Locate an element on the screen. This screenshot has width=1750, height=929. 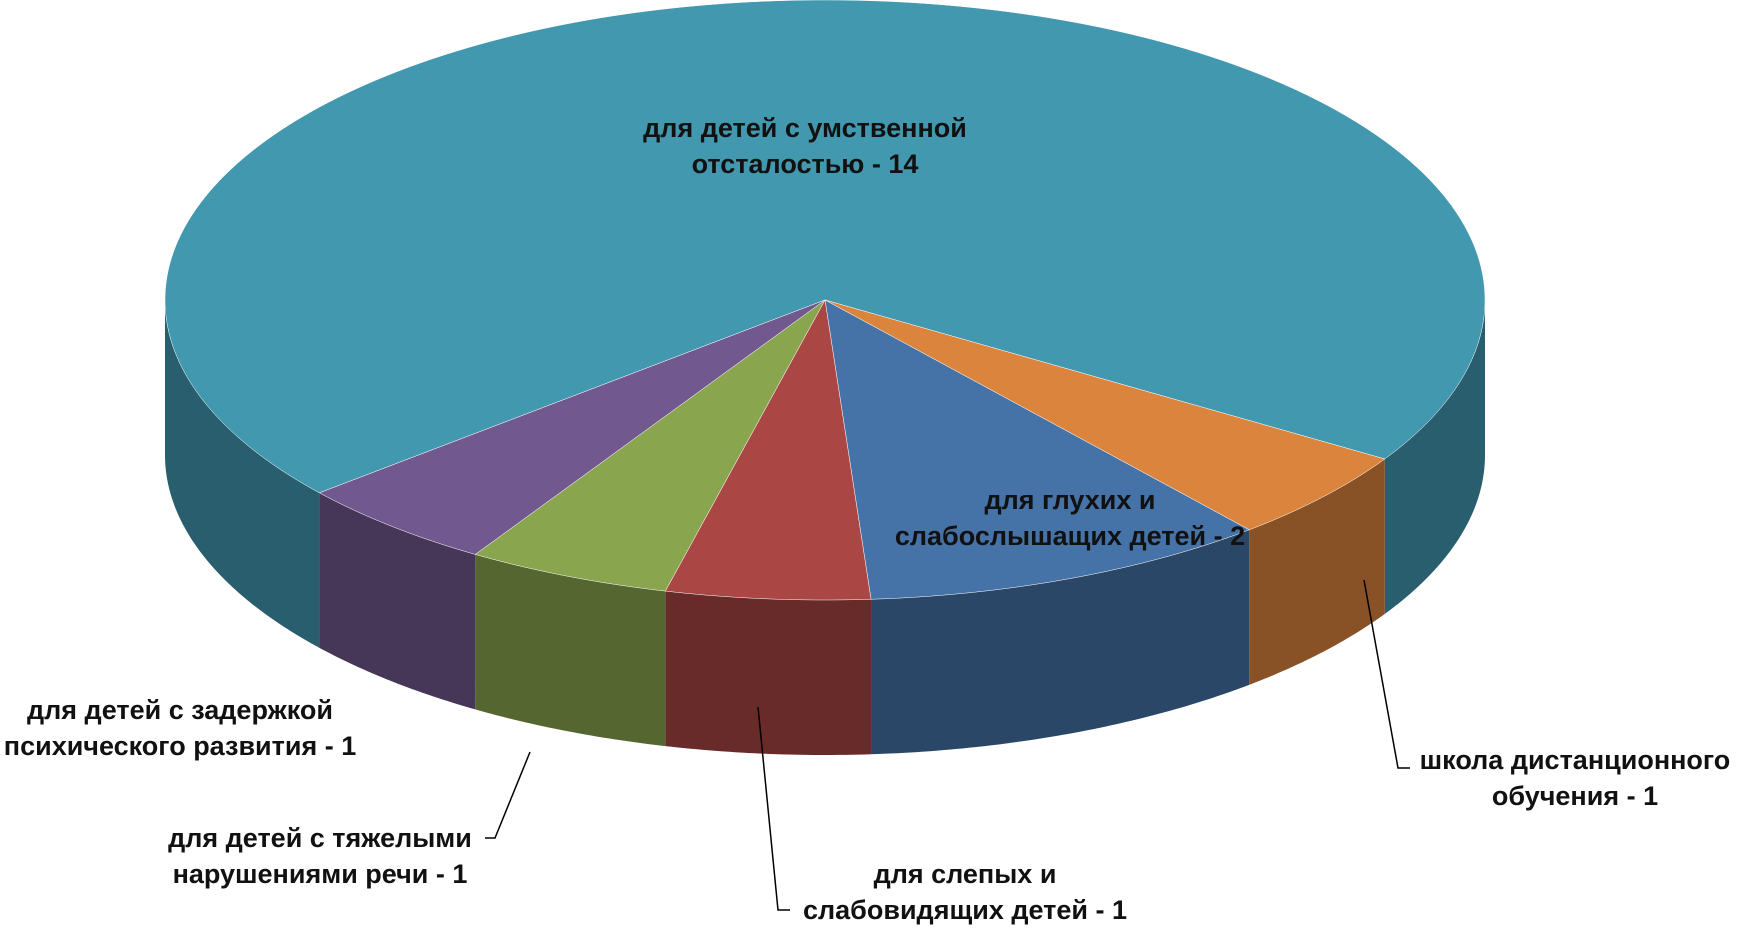
slice-label: для детей с умственной отсталостью - 14 is located at coordinates (805, 146).